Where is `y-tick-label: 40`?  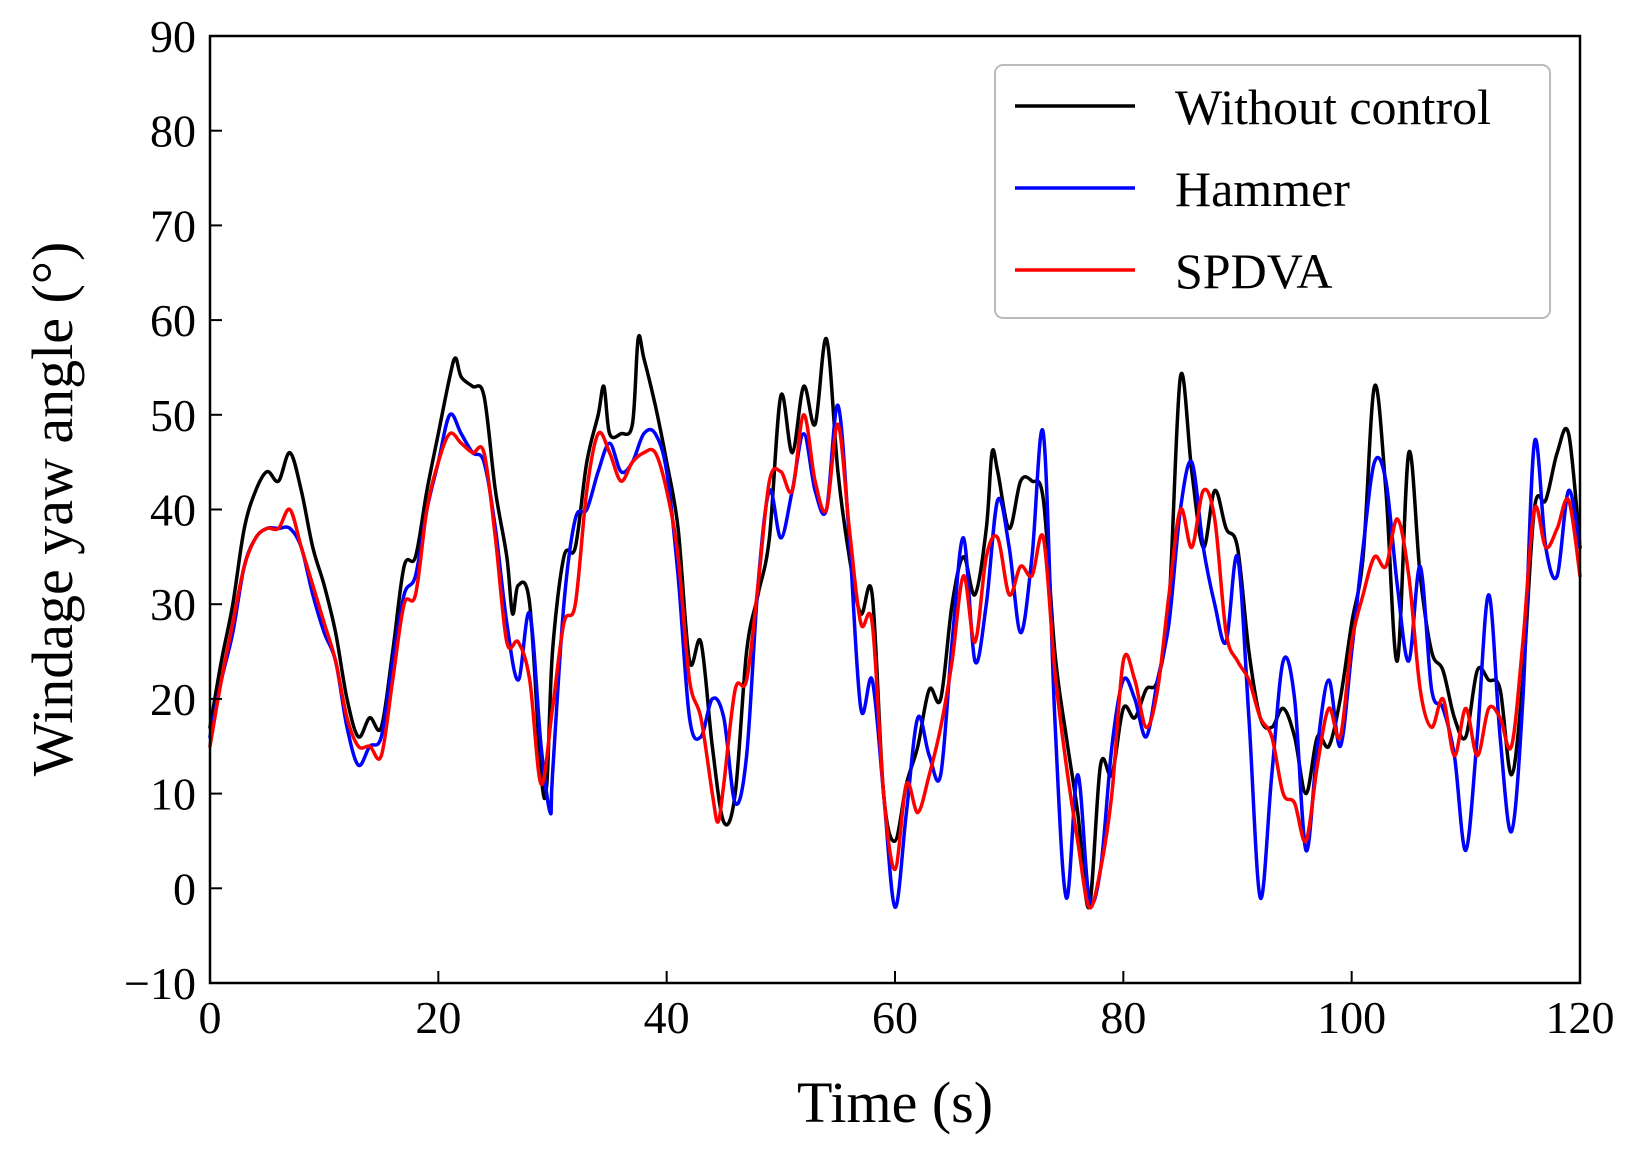
y-tick-label: 40 is located at coordinates (173, 510).